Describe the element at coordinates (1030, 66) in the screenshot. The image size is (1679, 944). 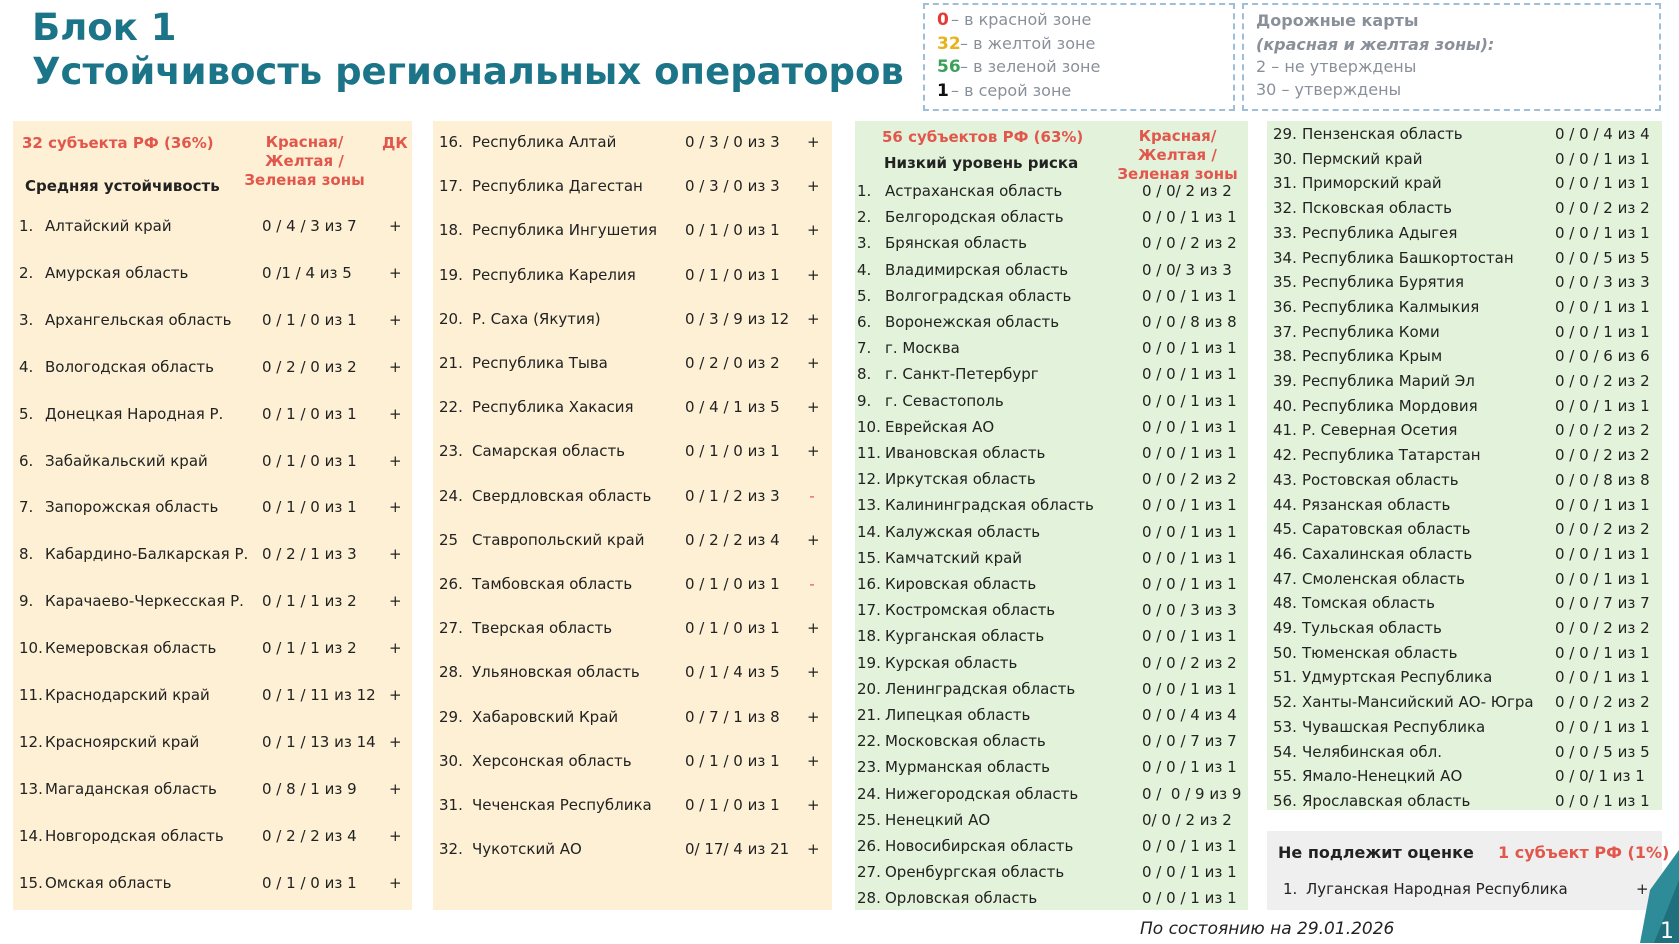
I see `legend-text: – в зеленой зоне` at that location.